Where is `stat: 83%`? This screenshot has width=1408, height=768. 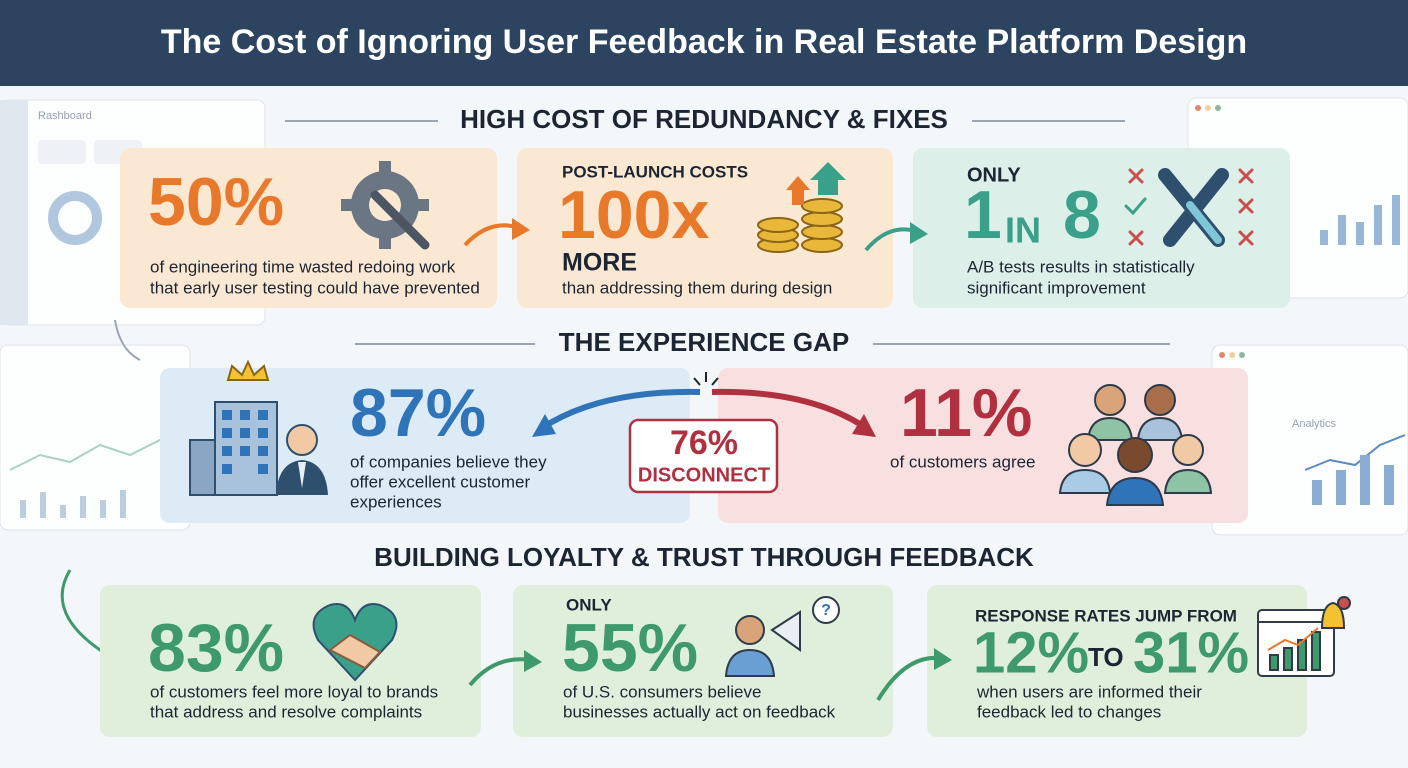 stat: 83% is located at coordinates (216, 648).